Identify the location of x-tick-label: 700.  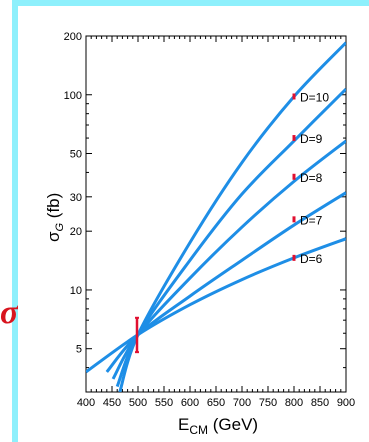
(242, 403).